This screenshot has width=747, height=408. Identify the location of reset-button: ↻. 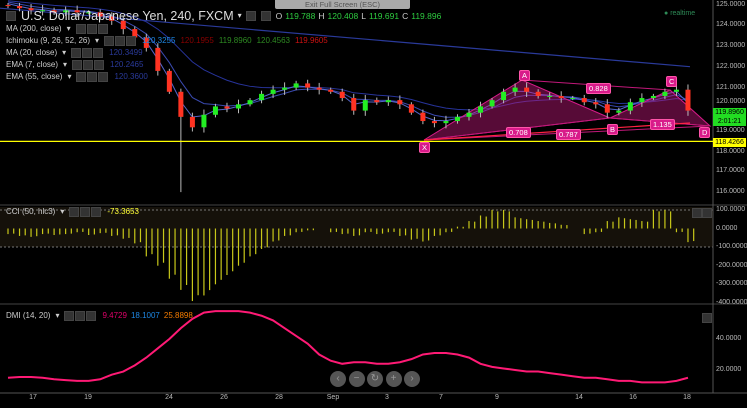
(375, 379).